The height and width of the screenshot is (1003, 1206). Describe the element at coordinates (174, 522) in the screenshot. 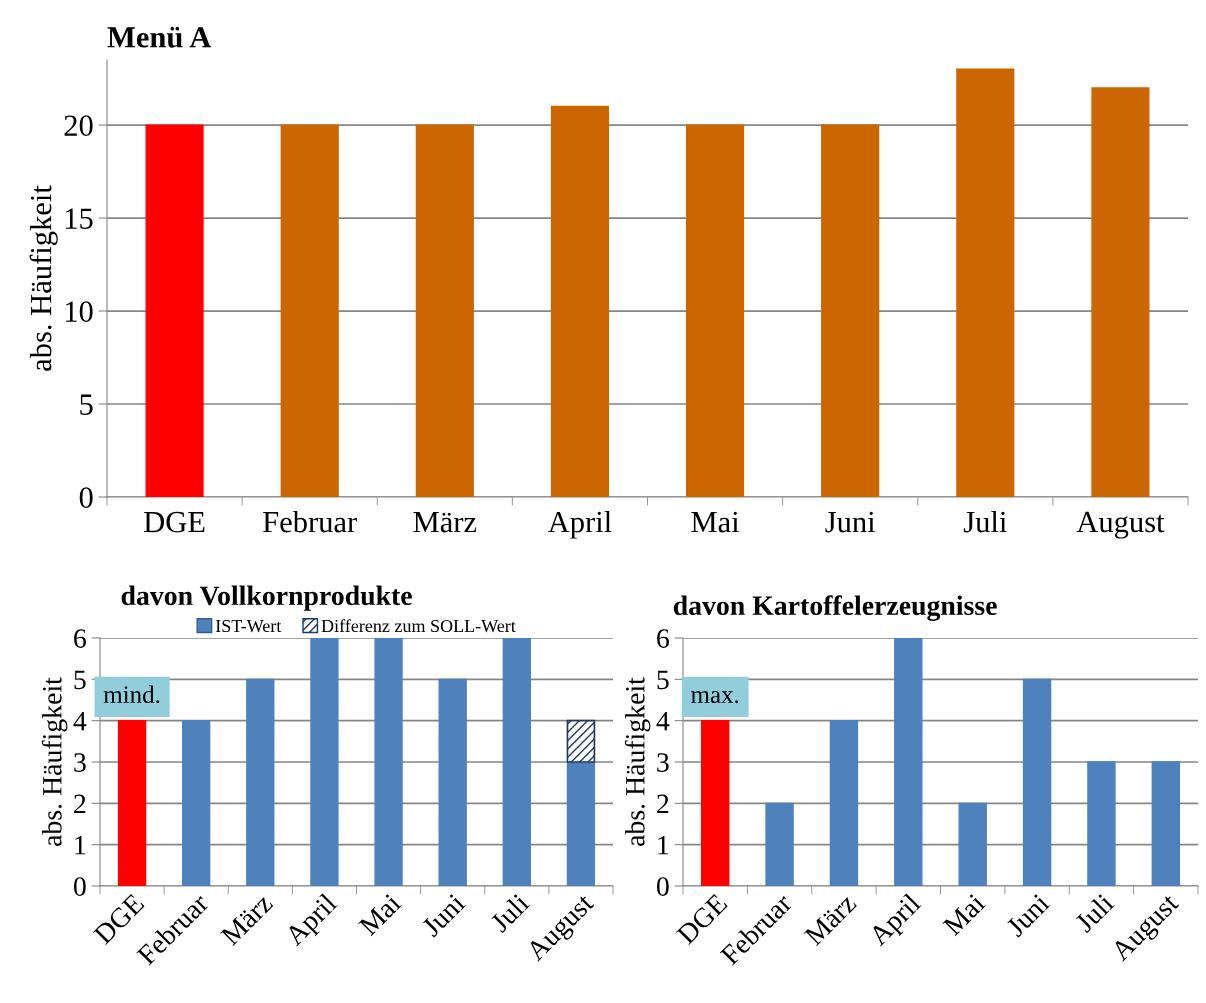

I see `x-tick-label: DGE` at that location.